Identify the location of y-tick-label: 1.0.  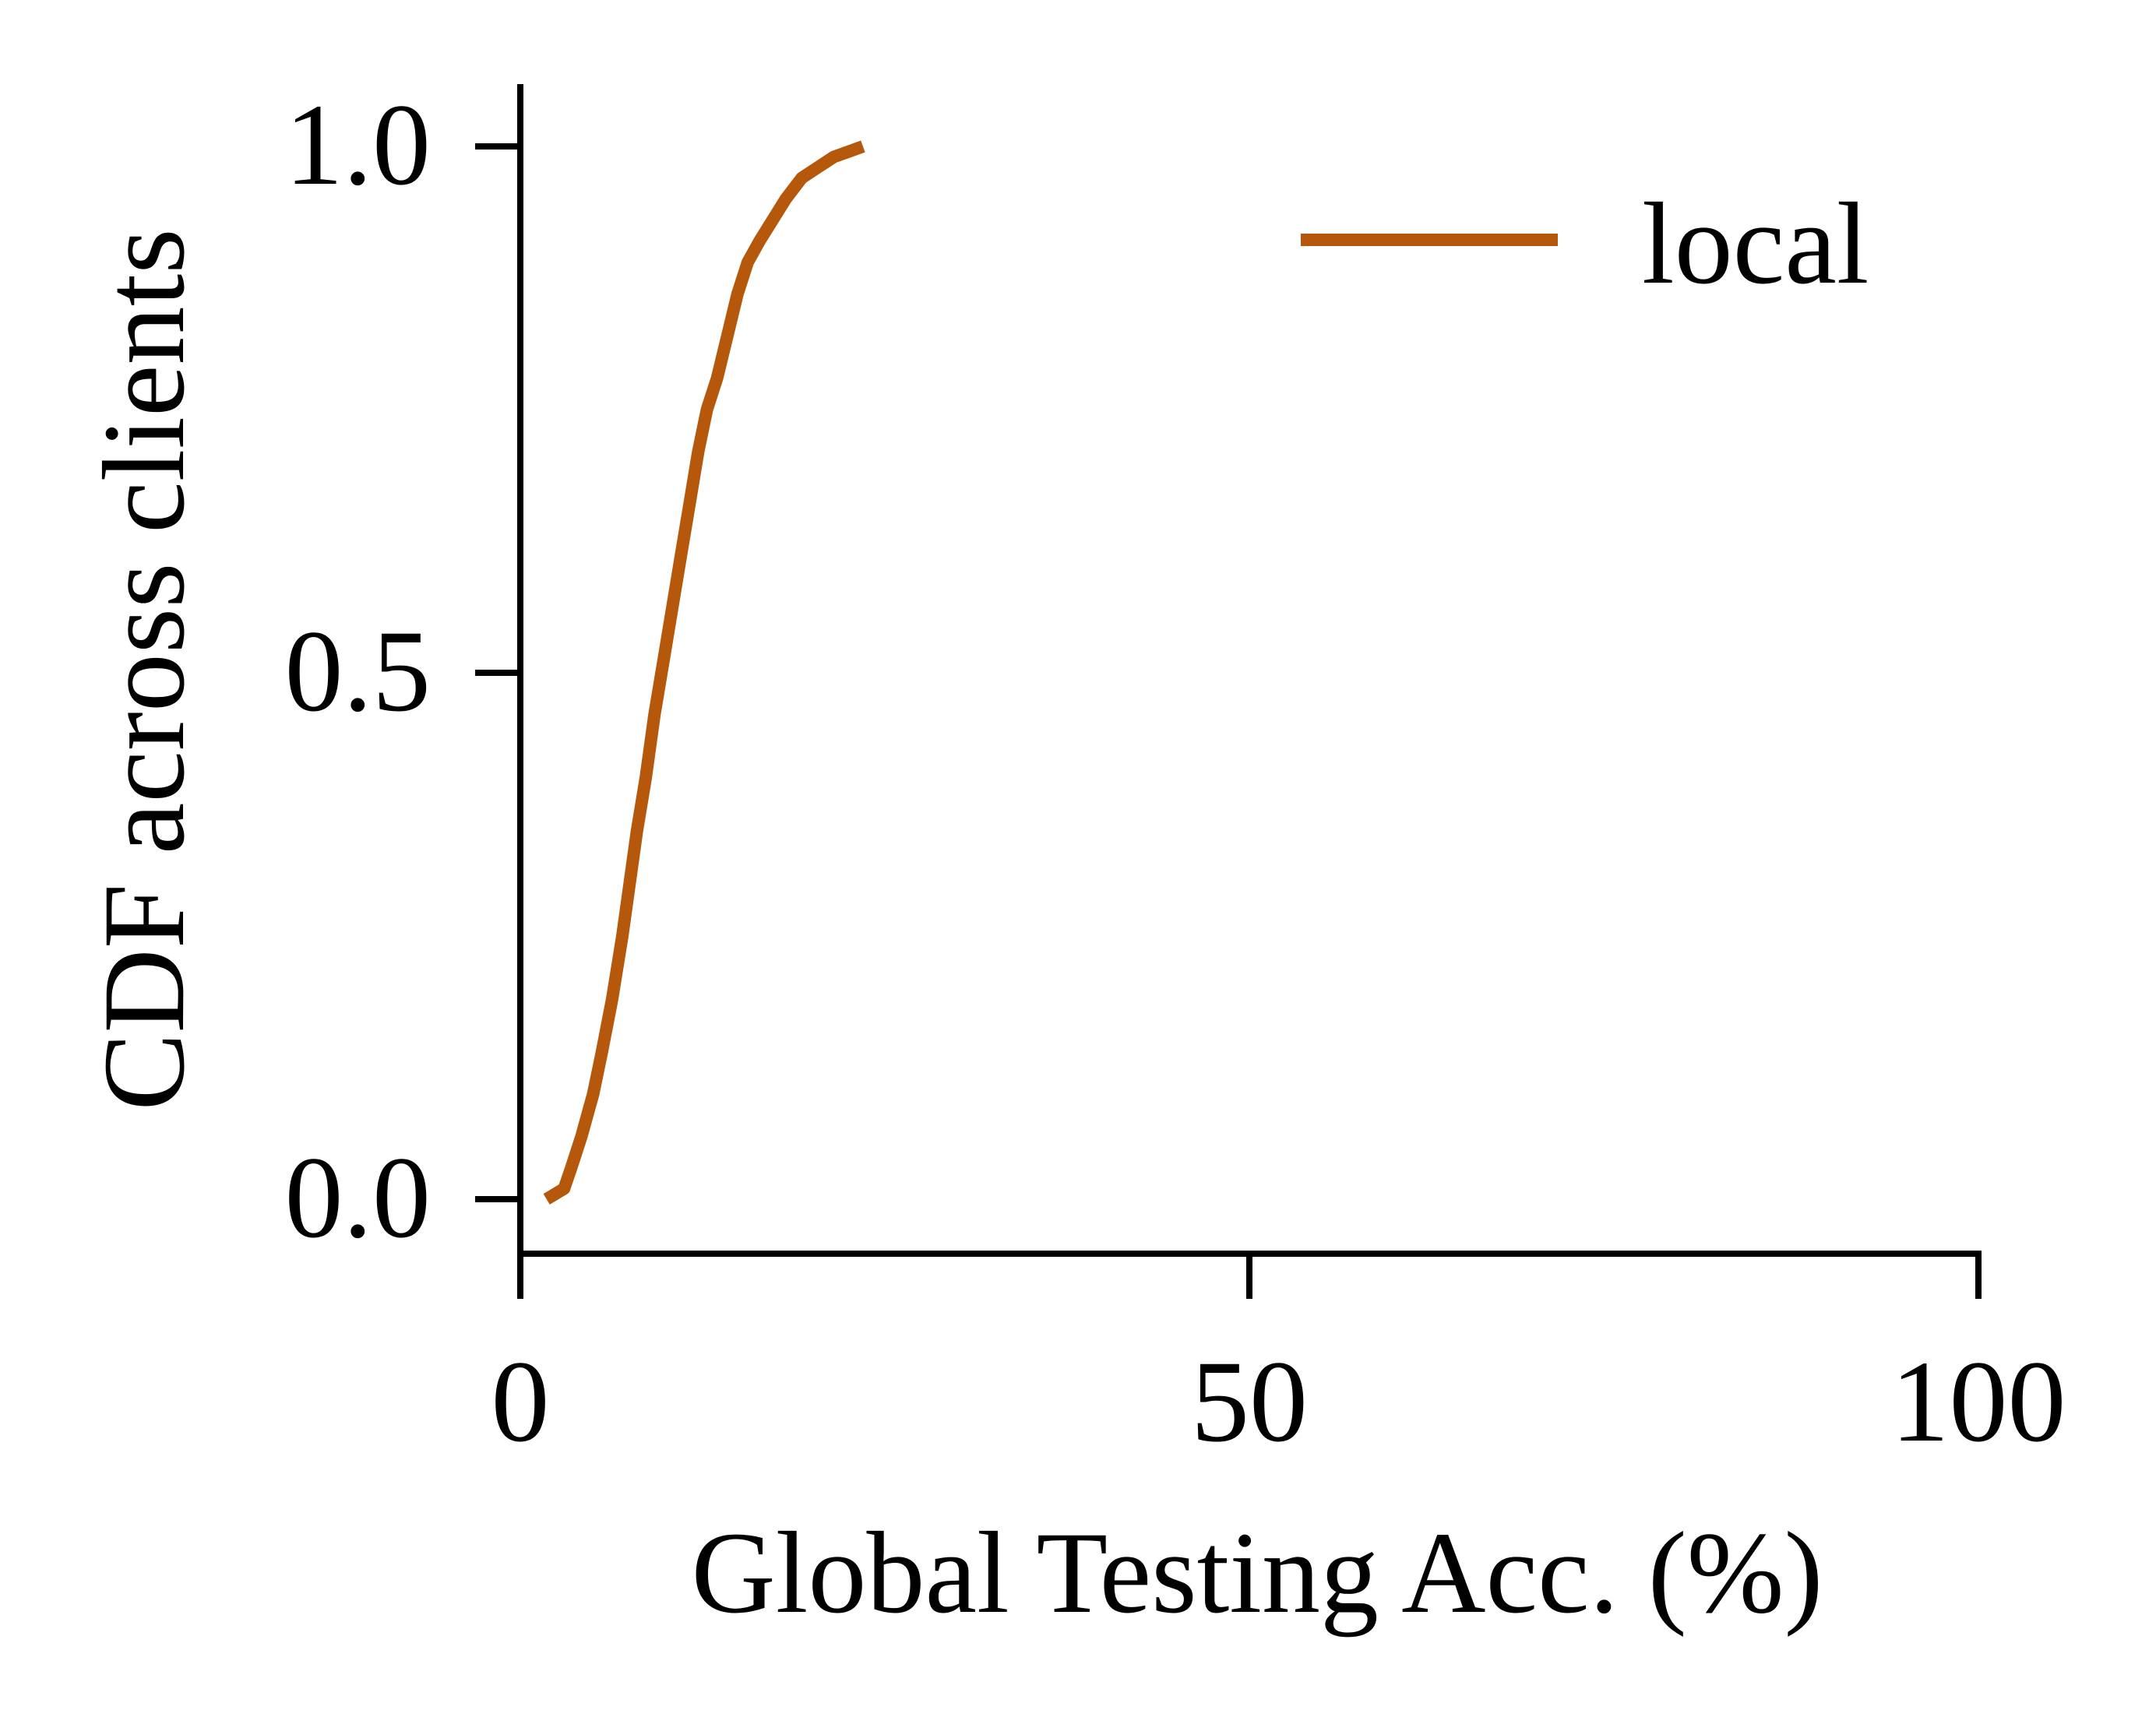
(358, 144).